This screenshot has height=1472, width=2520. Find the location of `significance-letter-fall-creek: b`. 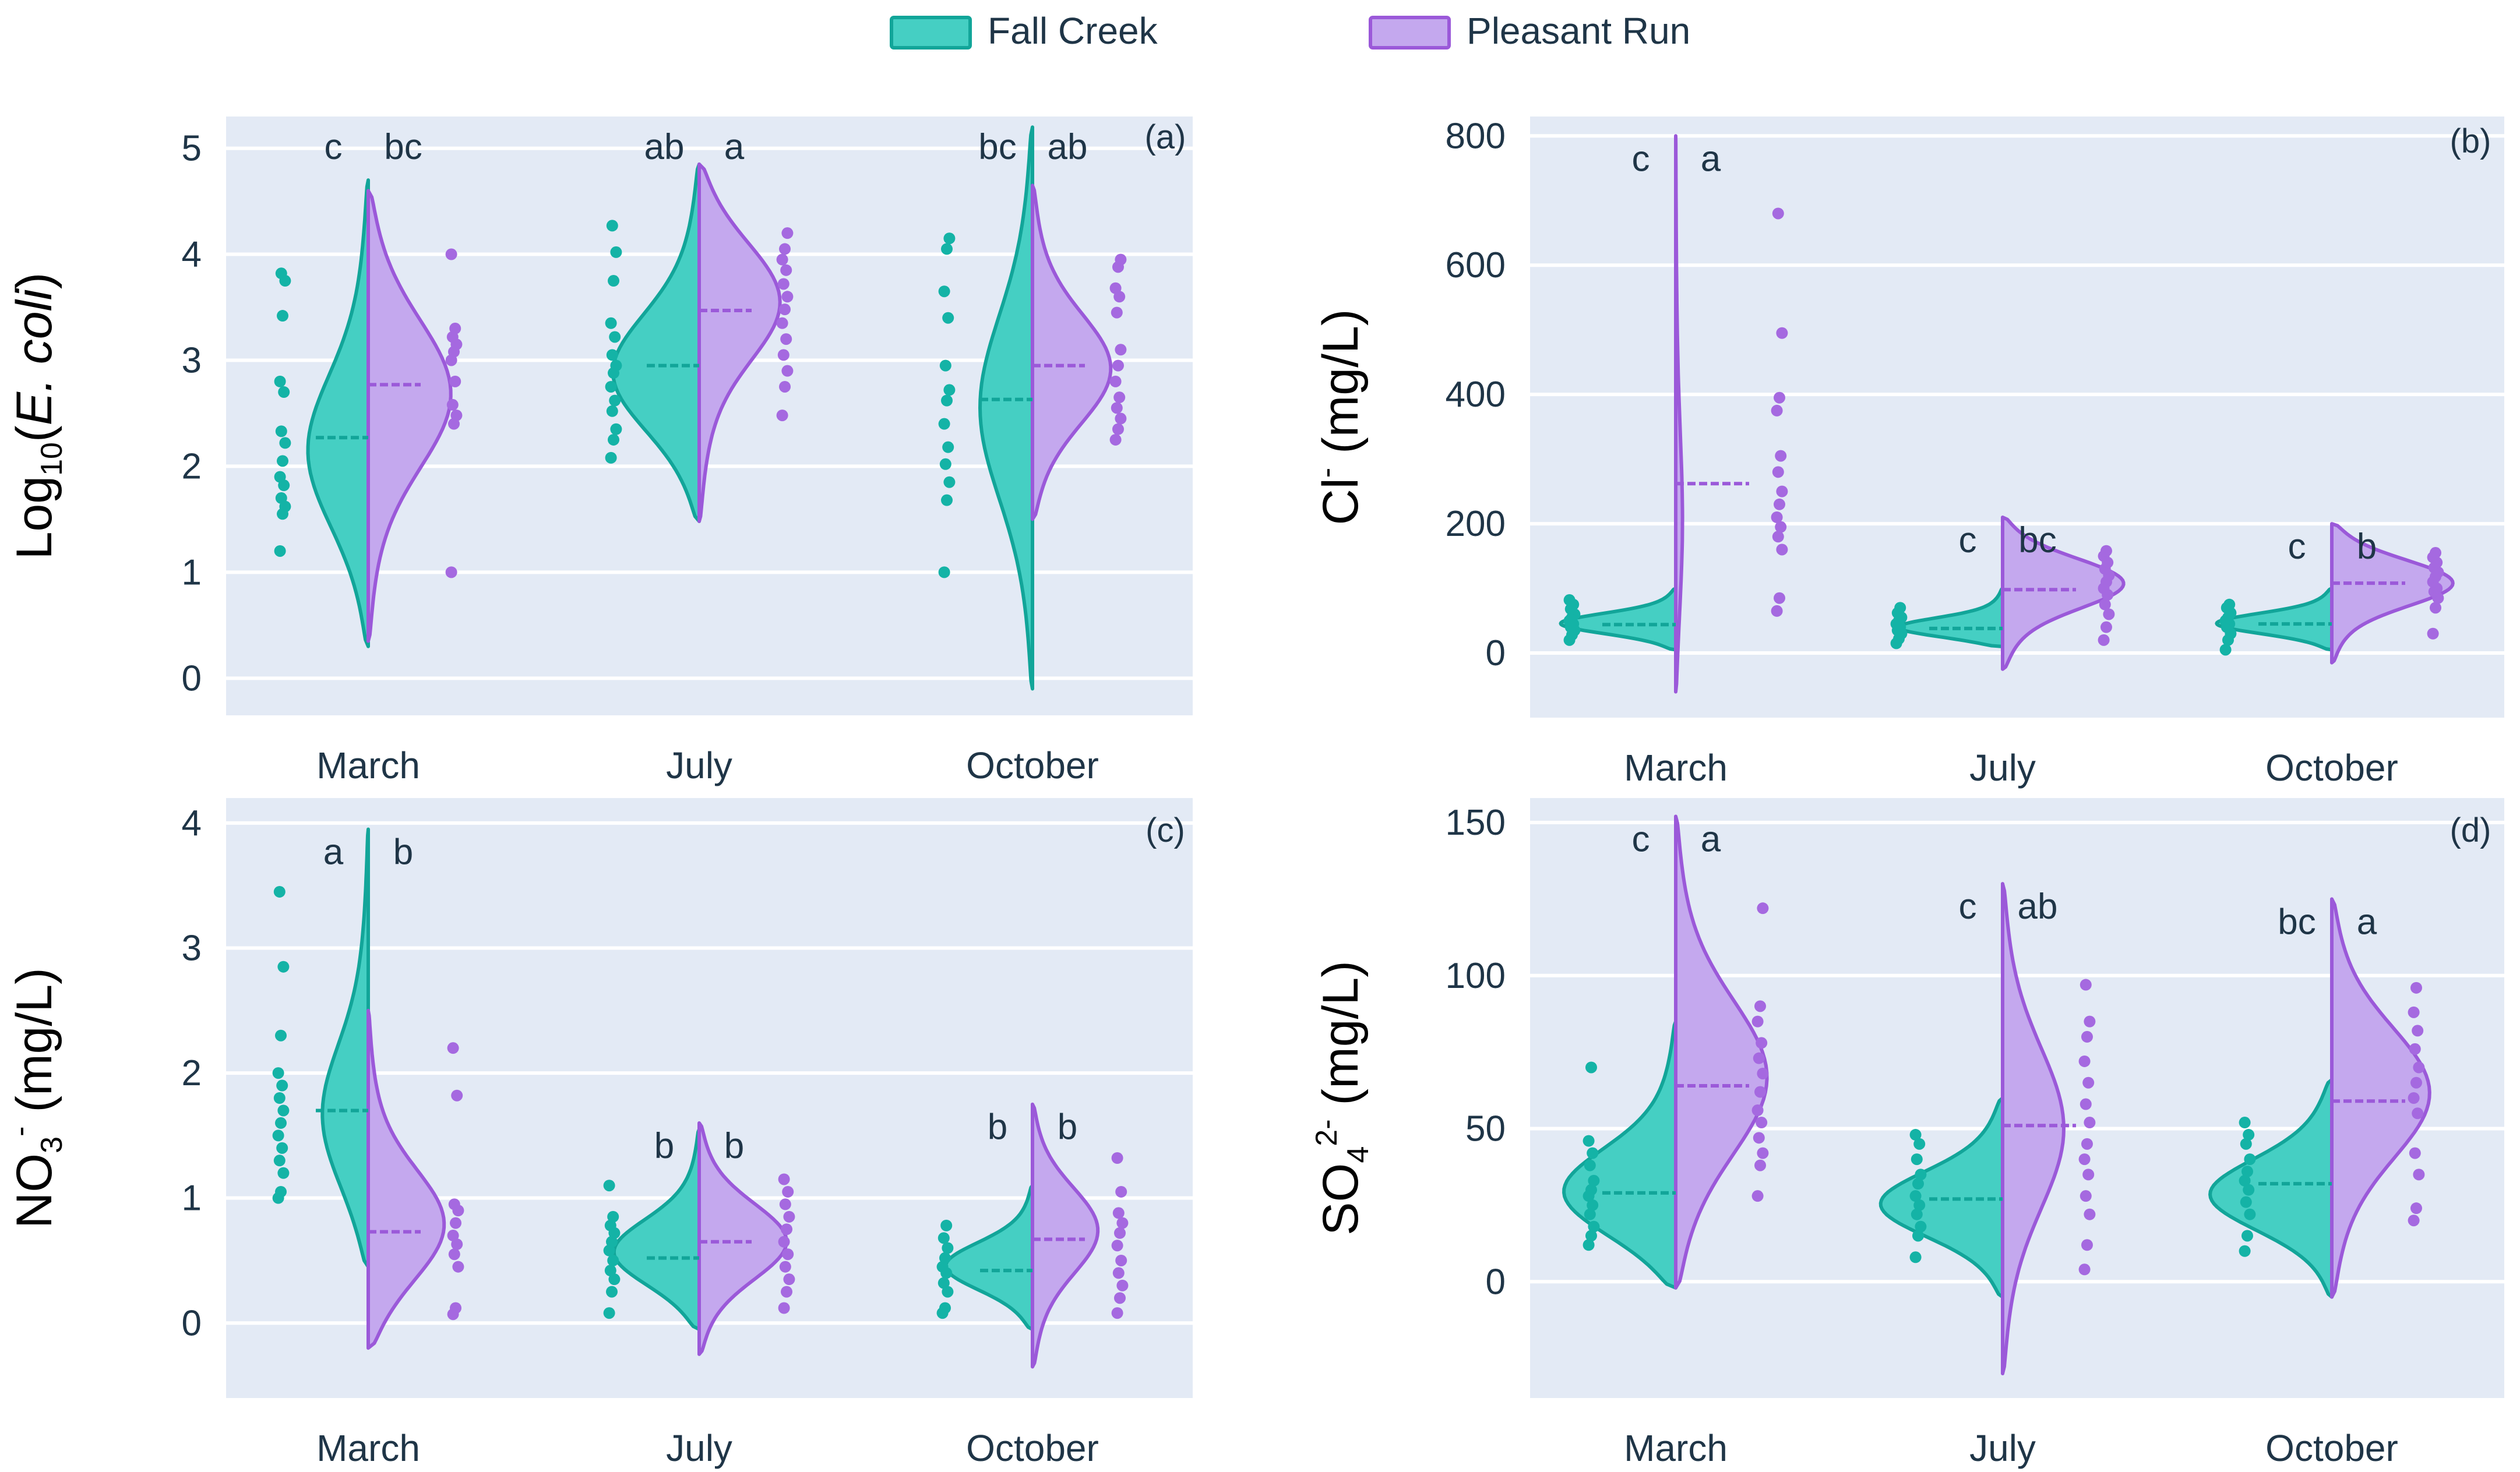

significance-letter-fall-creek: b is located at coordinates (997, 1127).